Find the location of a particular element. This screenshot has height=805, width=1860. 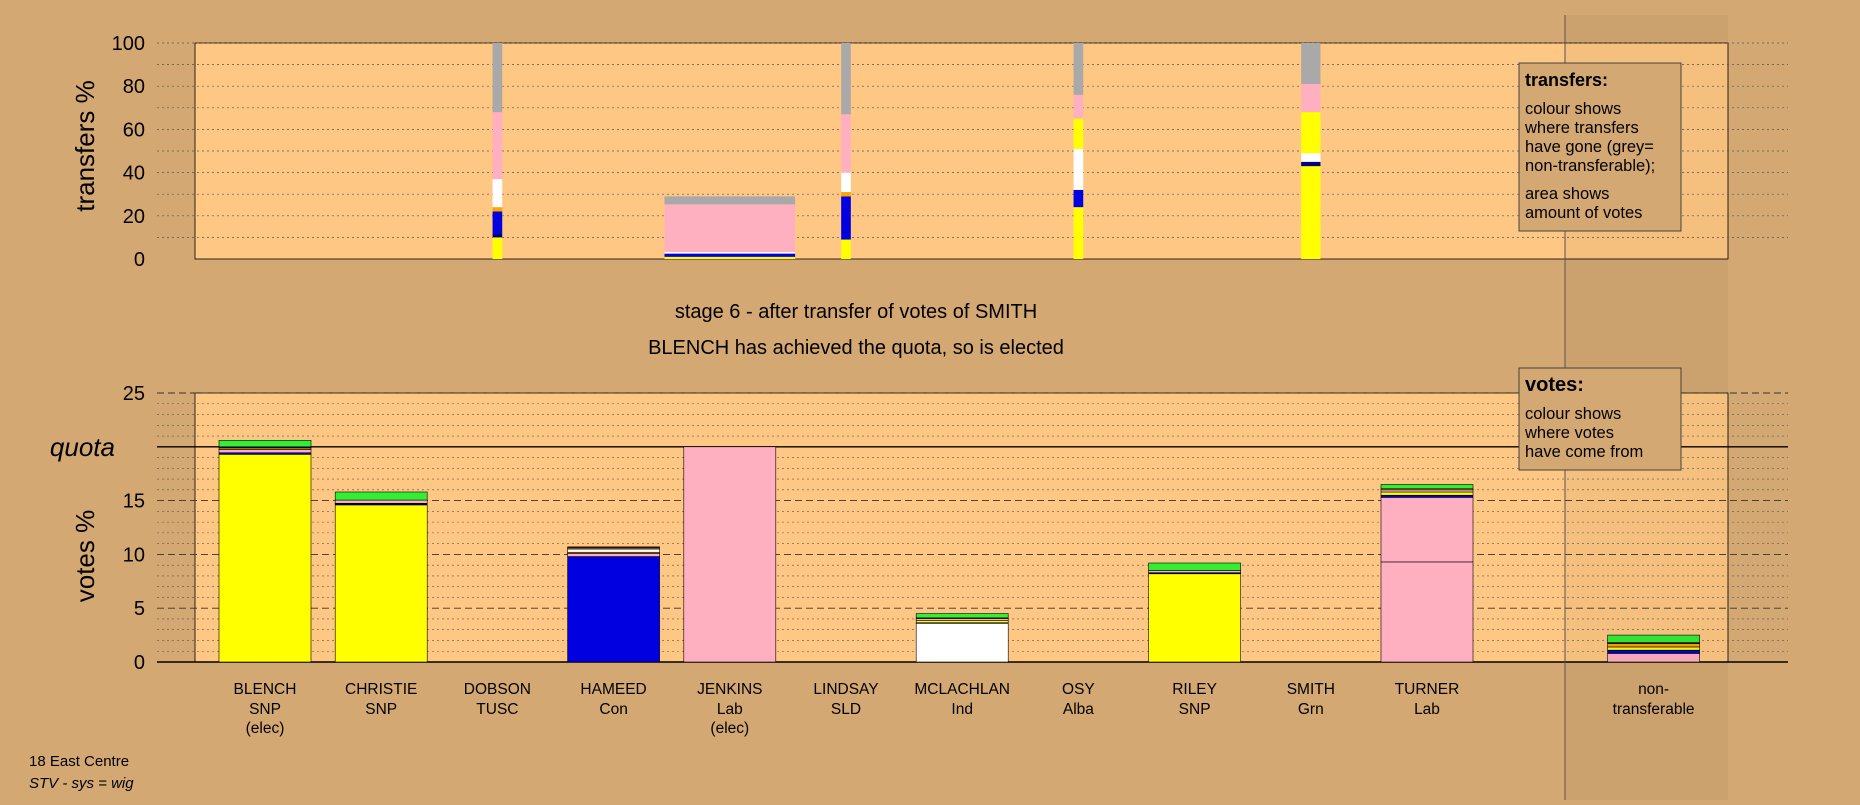

candidate-name: TURNER is located at coordinates (1427, 689).